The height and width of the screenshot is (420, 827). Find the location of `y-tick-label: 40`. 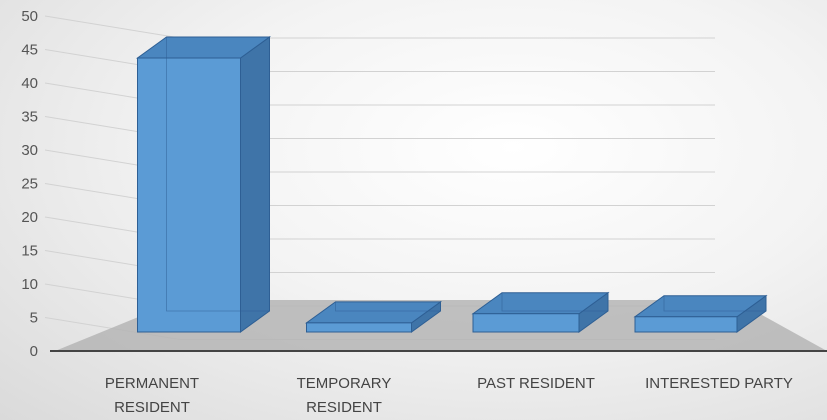

y-tick-label: 40 is located at coordinates (29, 83).